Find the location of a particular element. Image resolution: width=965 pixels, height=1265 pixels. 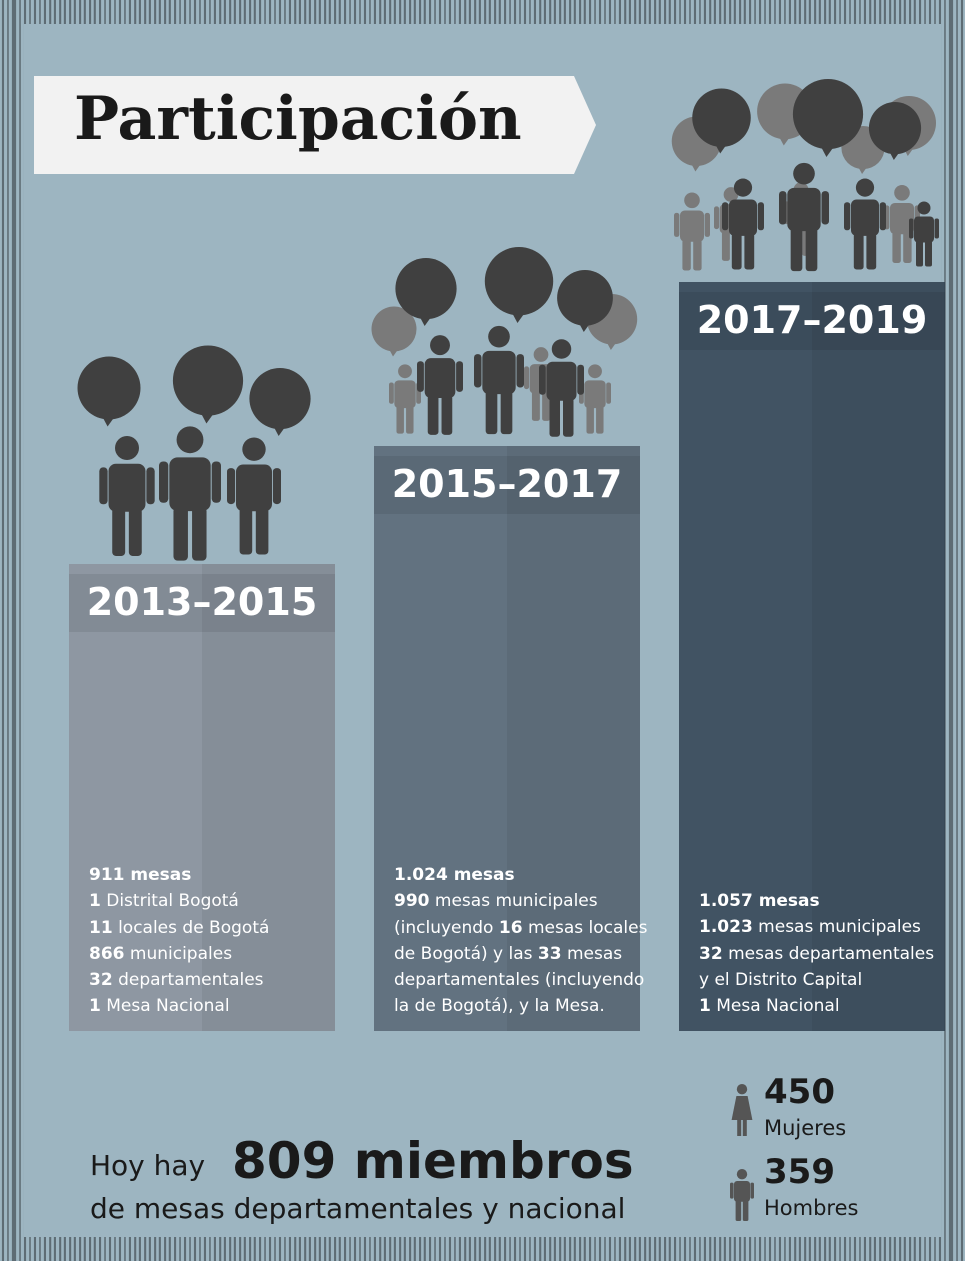

detail-line: (incluyendo 16 mesas locales is located at coordinates (520, 928).